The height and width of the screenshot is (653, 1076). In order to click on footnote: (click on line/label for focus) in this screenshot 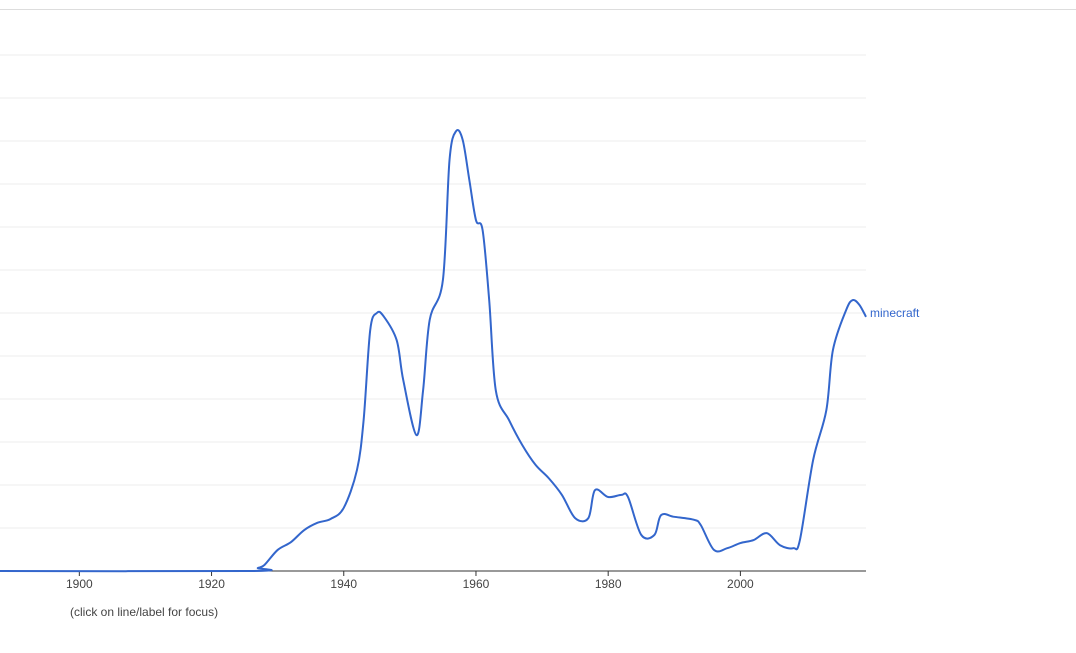, I will do `click(144, 612)`.